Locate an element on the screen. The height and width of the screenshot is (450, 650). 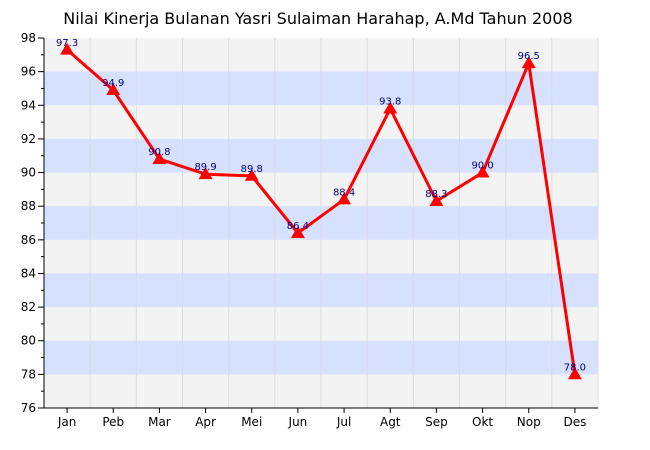
x-tick-label: Peb is located at coordinates (113, 422).